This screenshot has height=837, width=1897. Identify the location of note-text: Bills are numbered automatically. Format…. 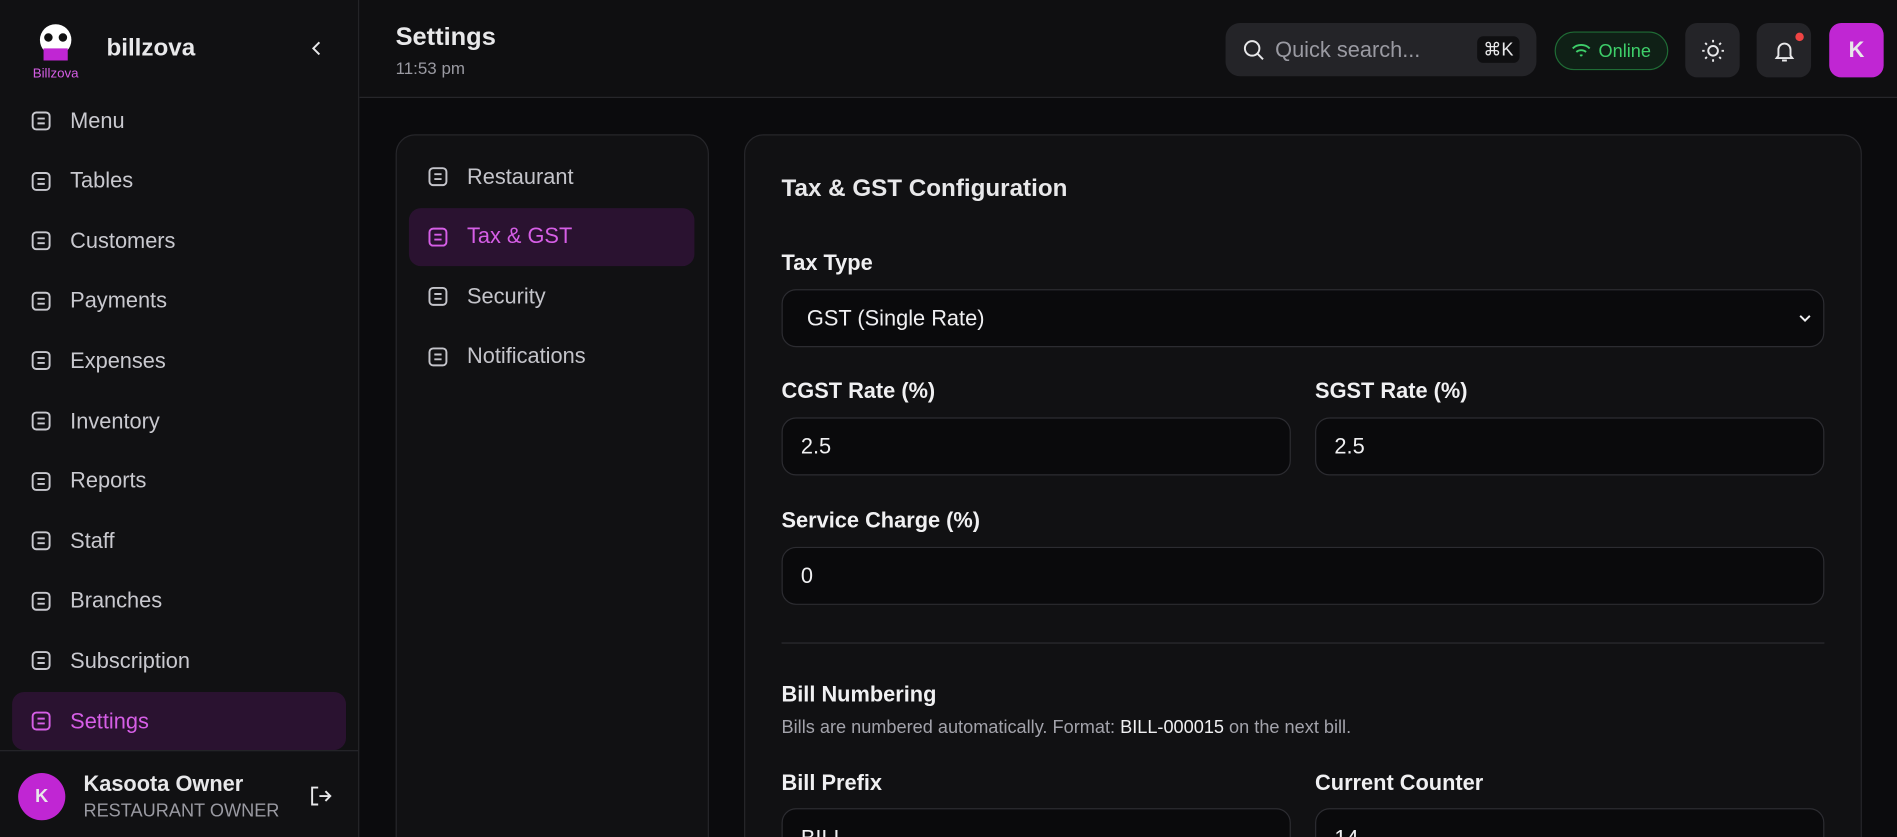
(948, 727).